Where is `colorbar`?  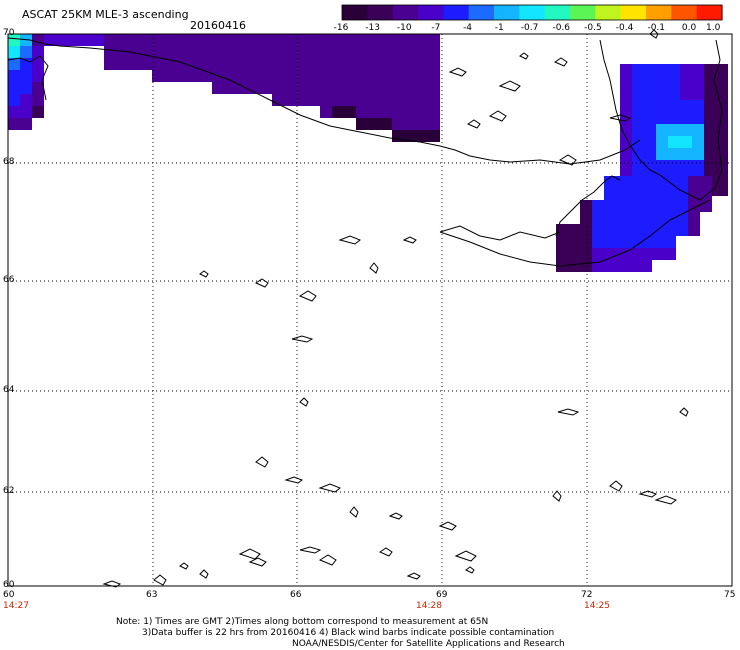
colorbar is located at coordinates (532, 12).